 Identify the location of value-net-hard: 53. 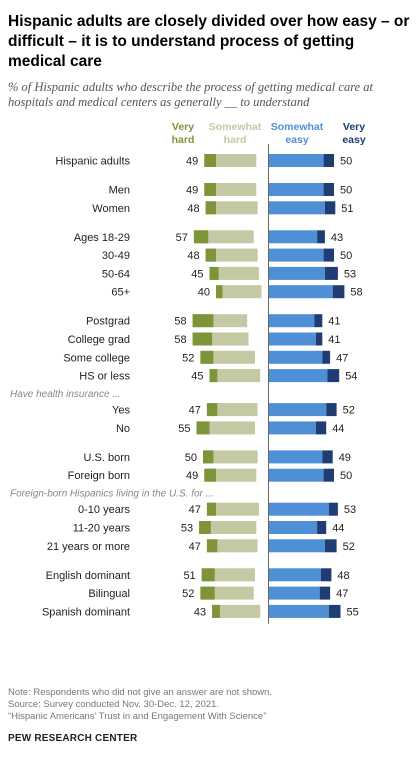
(187, 529).